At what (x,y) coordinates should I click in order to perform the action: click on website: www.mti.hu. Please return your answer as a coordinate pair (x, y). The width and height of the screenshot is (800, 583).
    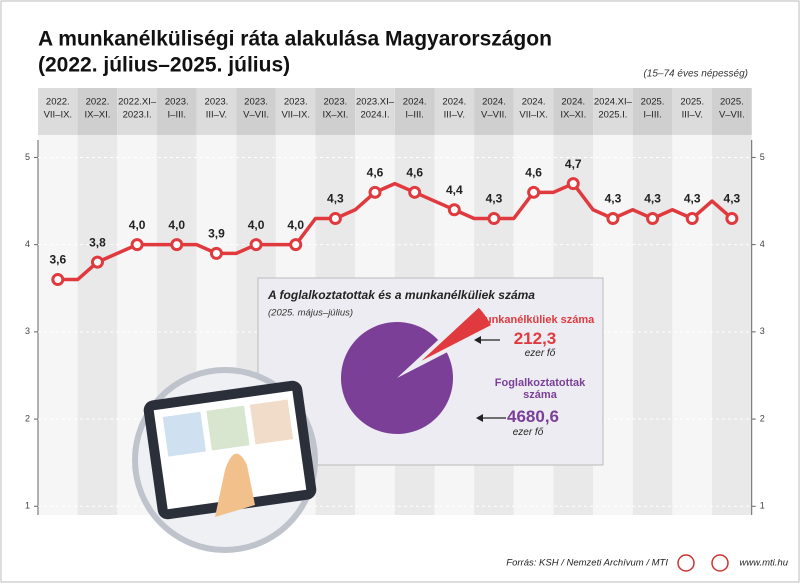
    Looking at the image, I should click on (763, 563).